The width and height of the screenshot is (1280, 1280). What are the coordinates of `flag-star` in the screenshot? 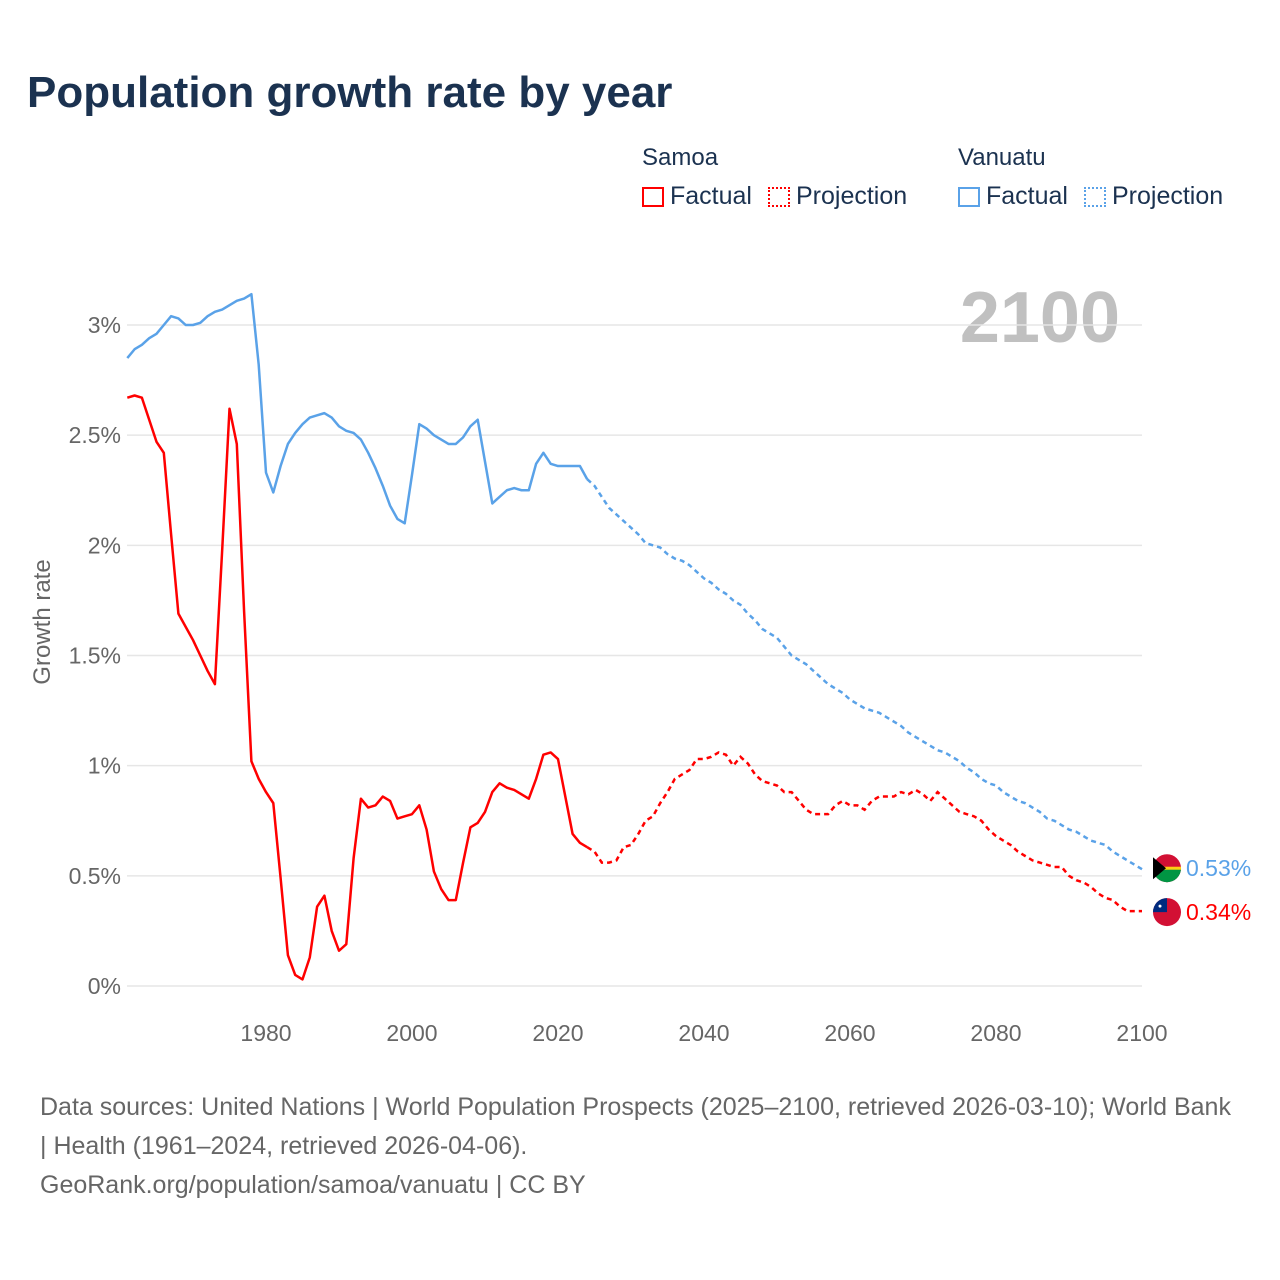 It's located at (1160, 906).